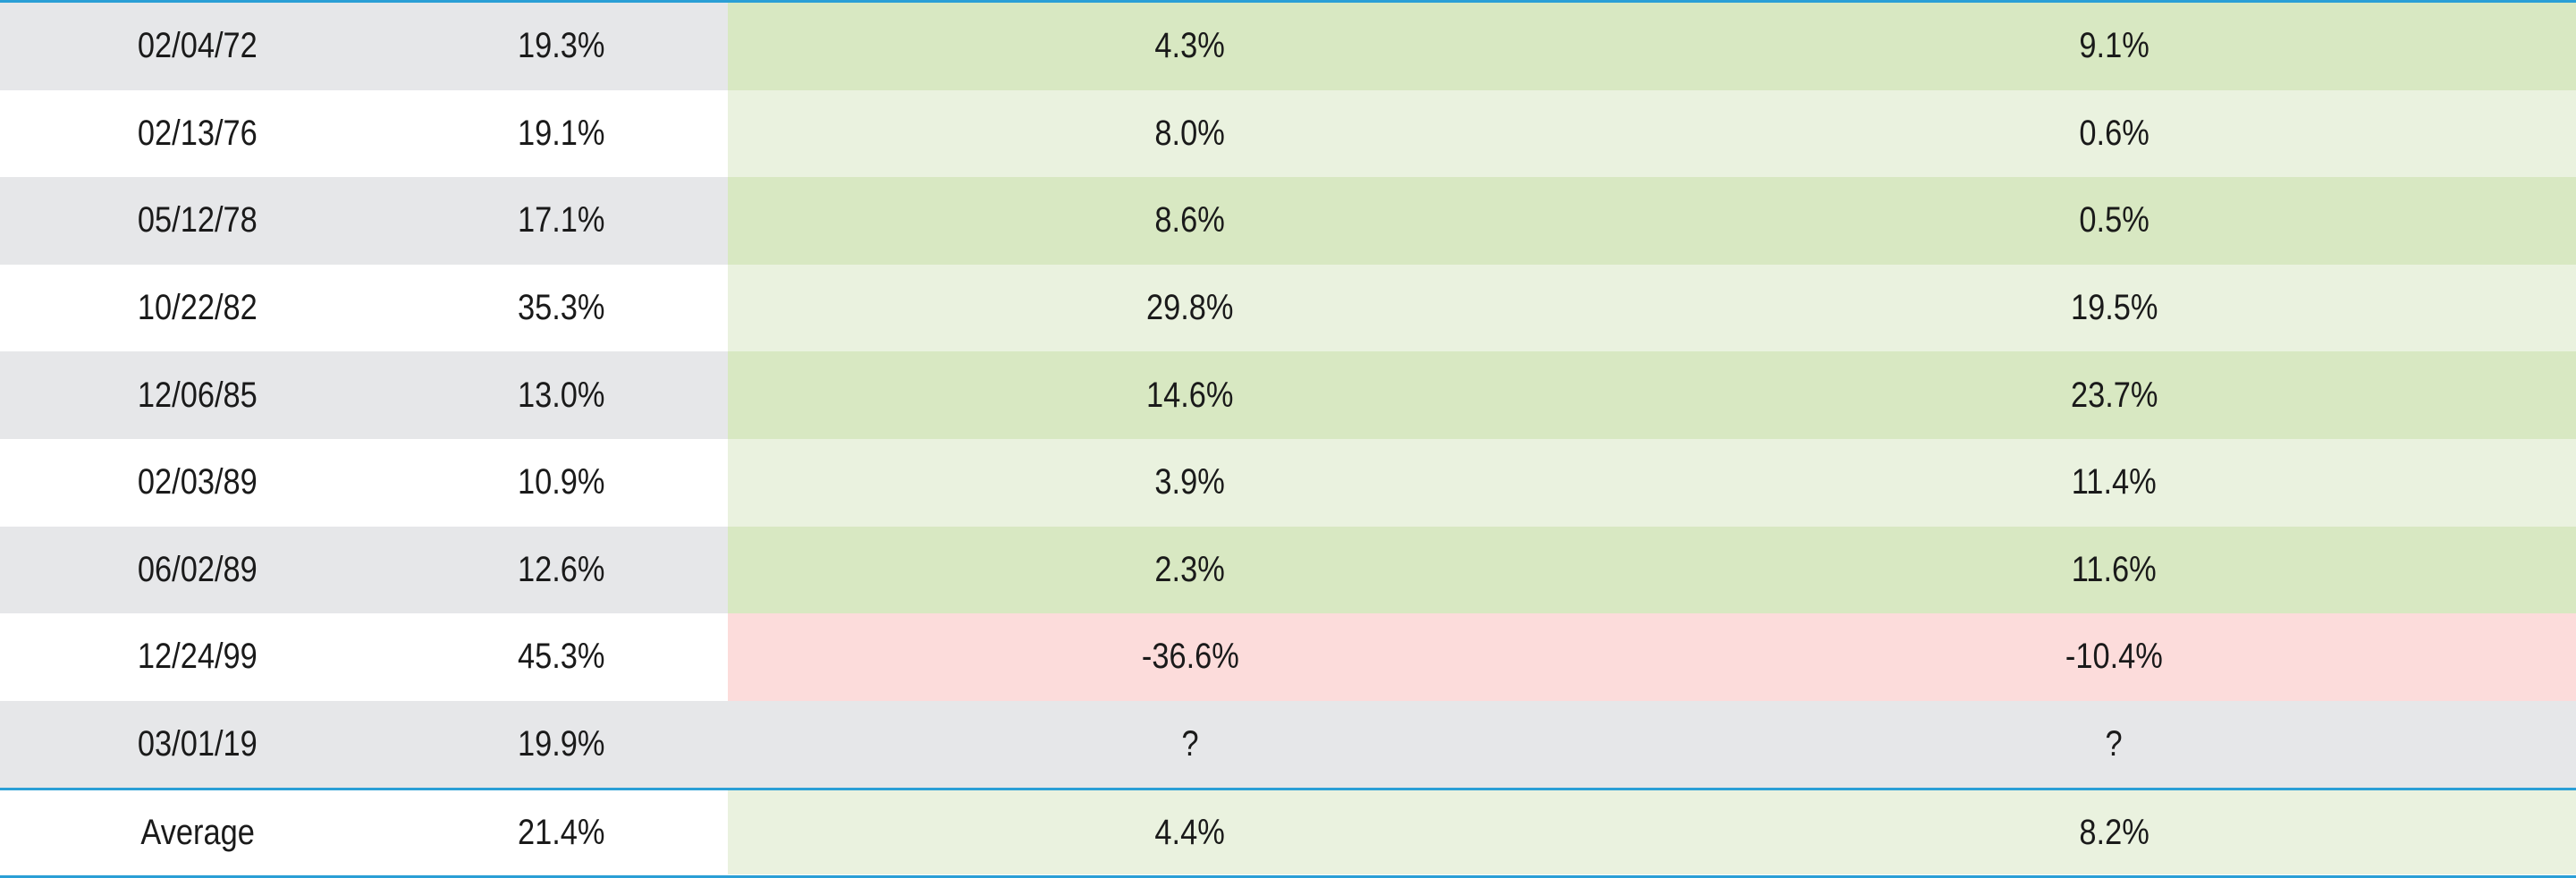 The height and width of the screenshot is (878, 2576). I want to click on table-row: 10/22/82 35.3% 29.8% 19.5%, so click(1288, 308).